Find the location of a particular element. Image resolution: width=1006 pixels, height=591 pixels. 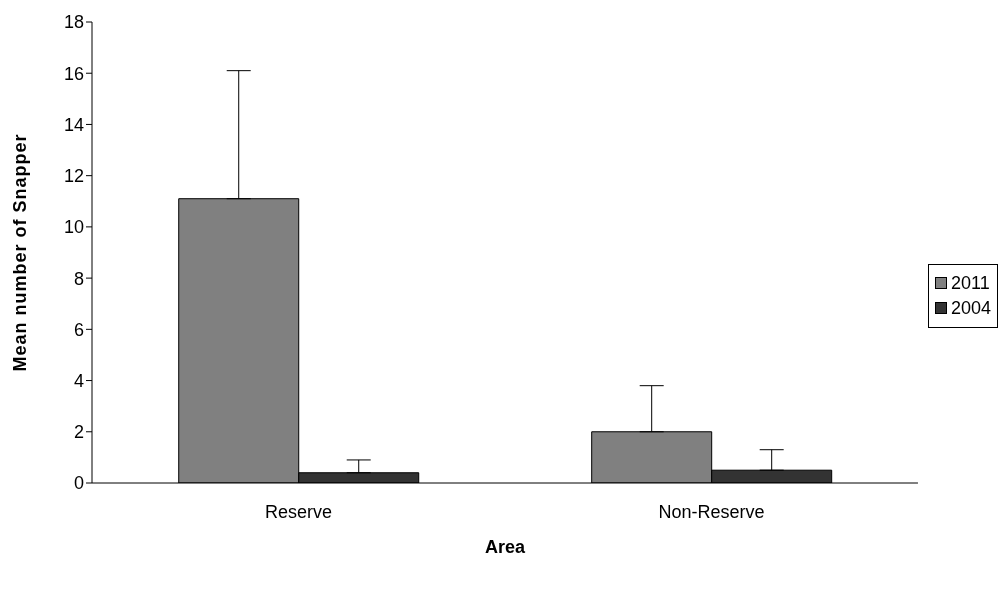

legend-label: 2004 is located at coordinates (970, 308).